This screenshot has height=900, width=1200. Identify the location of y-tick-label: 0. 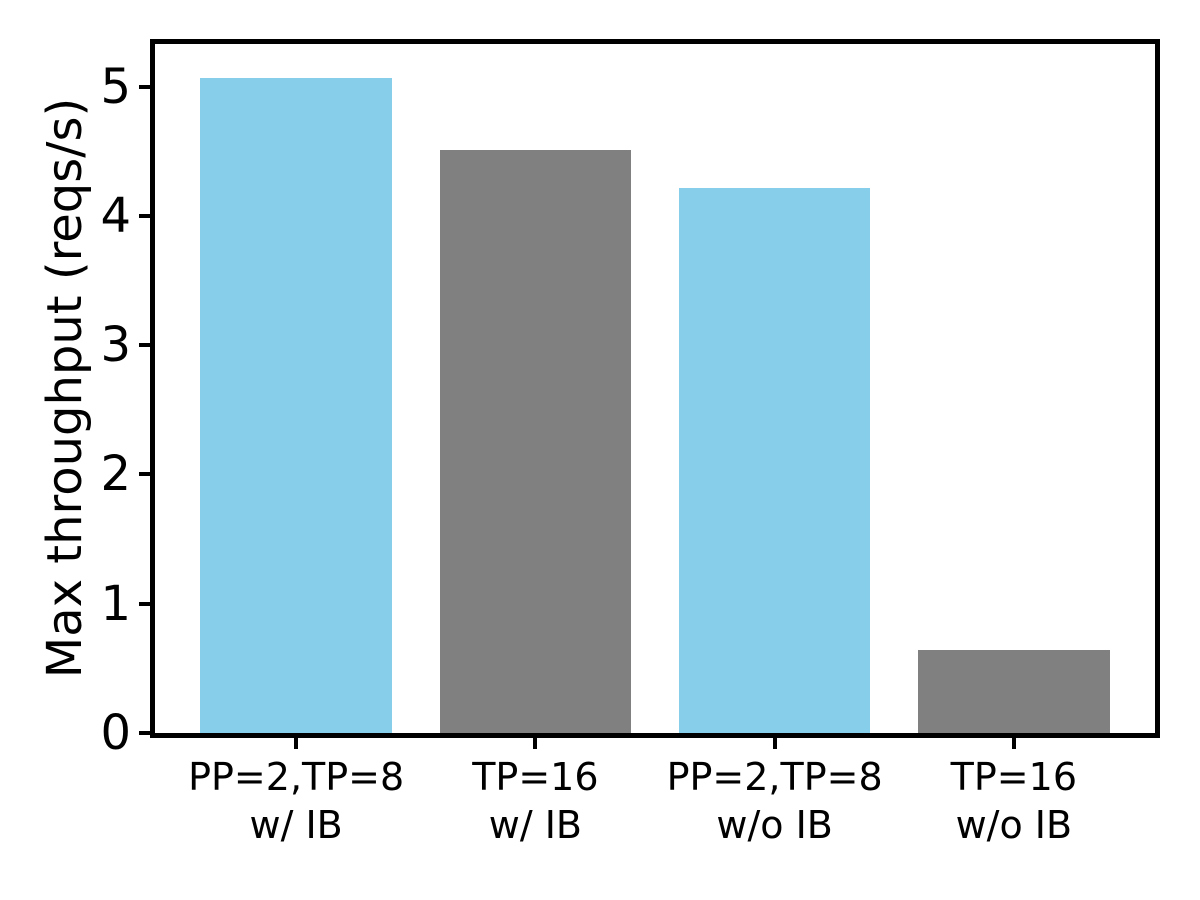
(115, 733).